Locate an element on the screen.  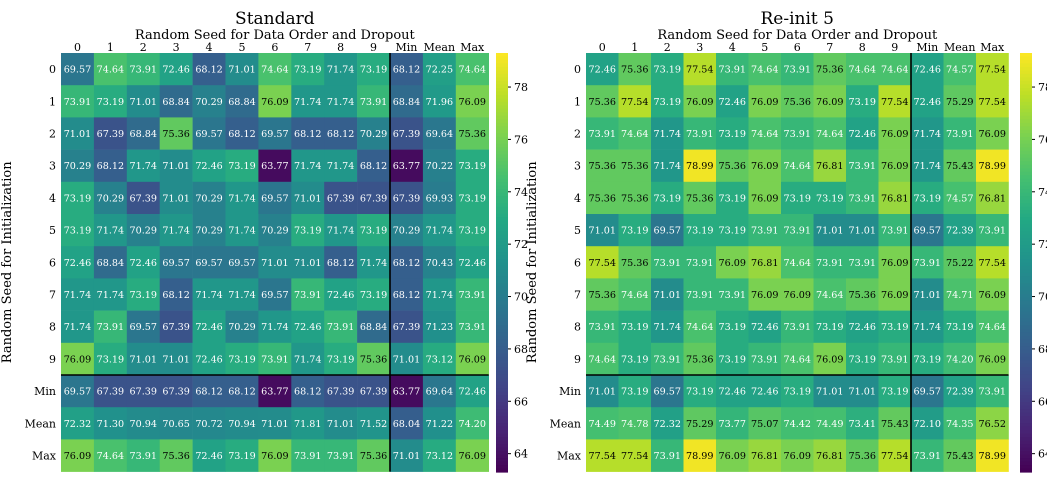
cell-value-label: 72.10 is located at coordinates (927, 424).